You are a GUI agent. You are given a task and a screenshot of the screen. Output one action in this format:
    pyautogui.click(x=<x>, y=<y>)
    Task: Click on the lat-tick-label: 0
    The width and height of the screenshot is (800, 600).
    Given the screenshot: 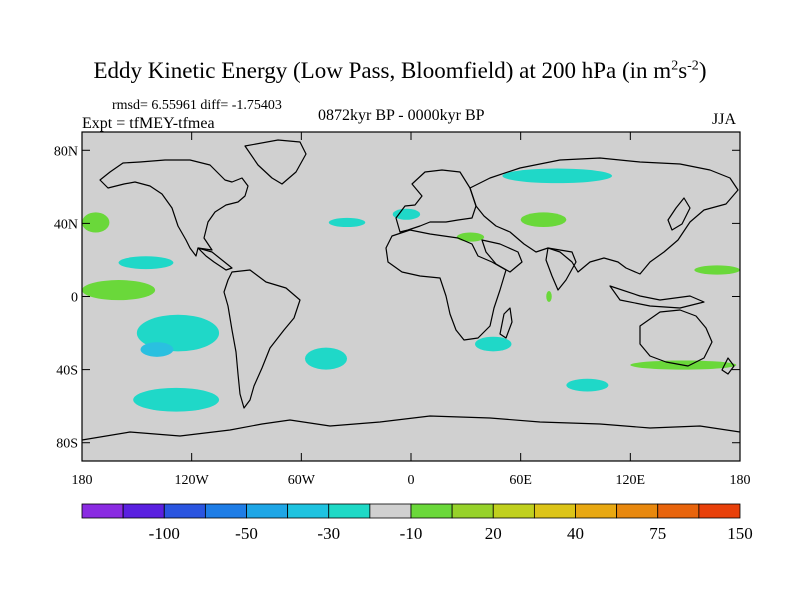 What is the action you would take?
    pyautogui.click(x=74, y=298)
    